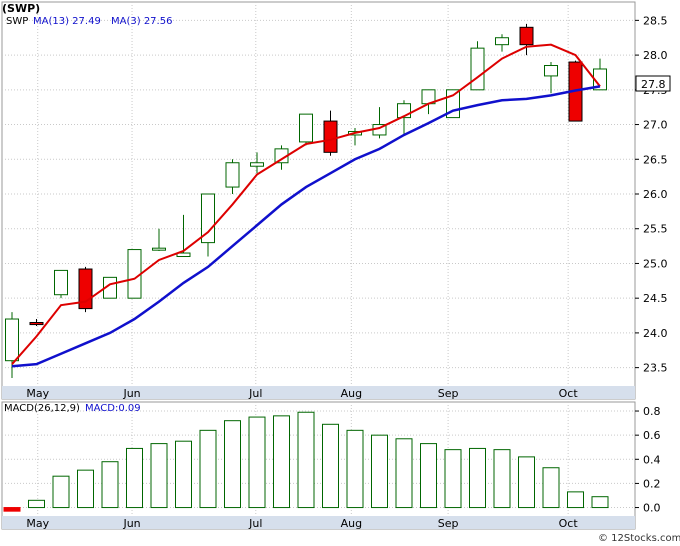 The width and height of the screenshot is (680, 546). What do you see at coordinates (652, 483) in the screenshot?
I see `macd-y-tick-label: 0.2` at bounding box center [652, 483].